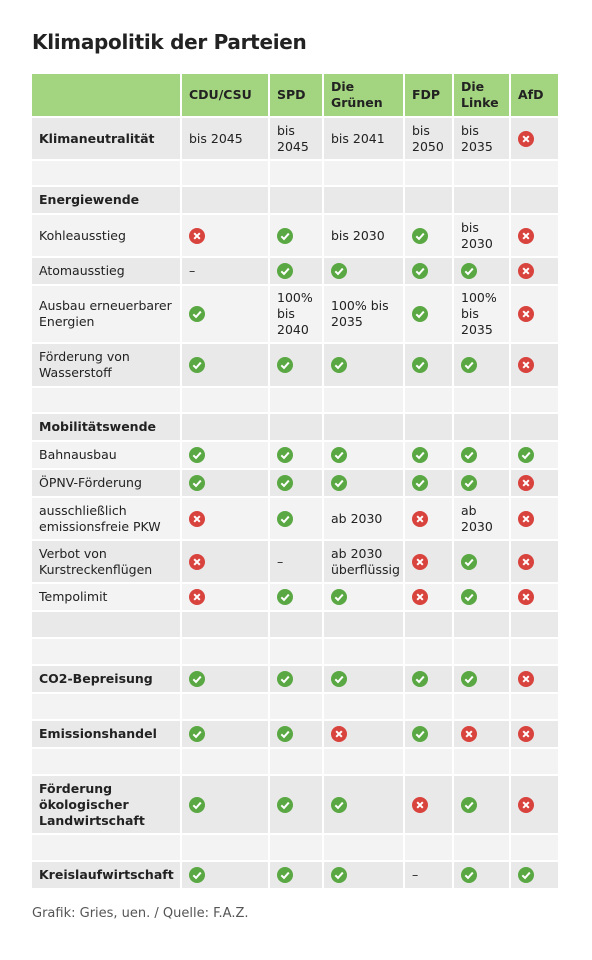  Describe the element at coordinates (140, 913) in the screenshot. I see `footer: Grafik: Gries, uen. / Quelle: F.A.Z.` at that location.